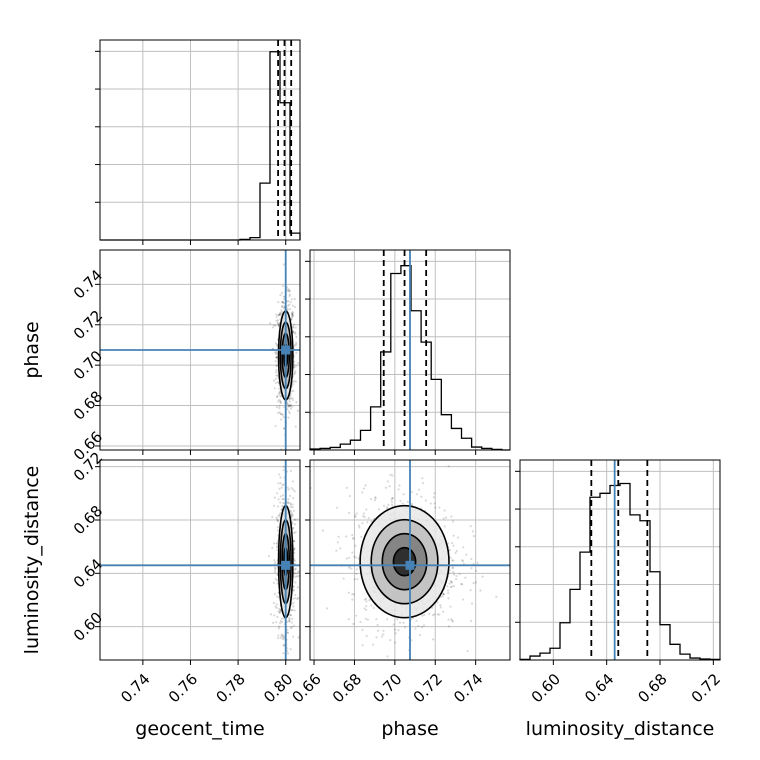 Image resolution: width=760 pixels, height=760 pixels. What do you see at coordinates (32, 560) in the screenshot?
I see `ylabel-luminosity-distance: luminosity_distance` at bounding box center [32, 560].